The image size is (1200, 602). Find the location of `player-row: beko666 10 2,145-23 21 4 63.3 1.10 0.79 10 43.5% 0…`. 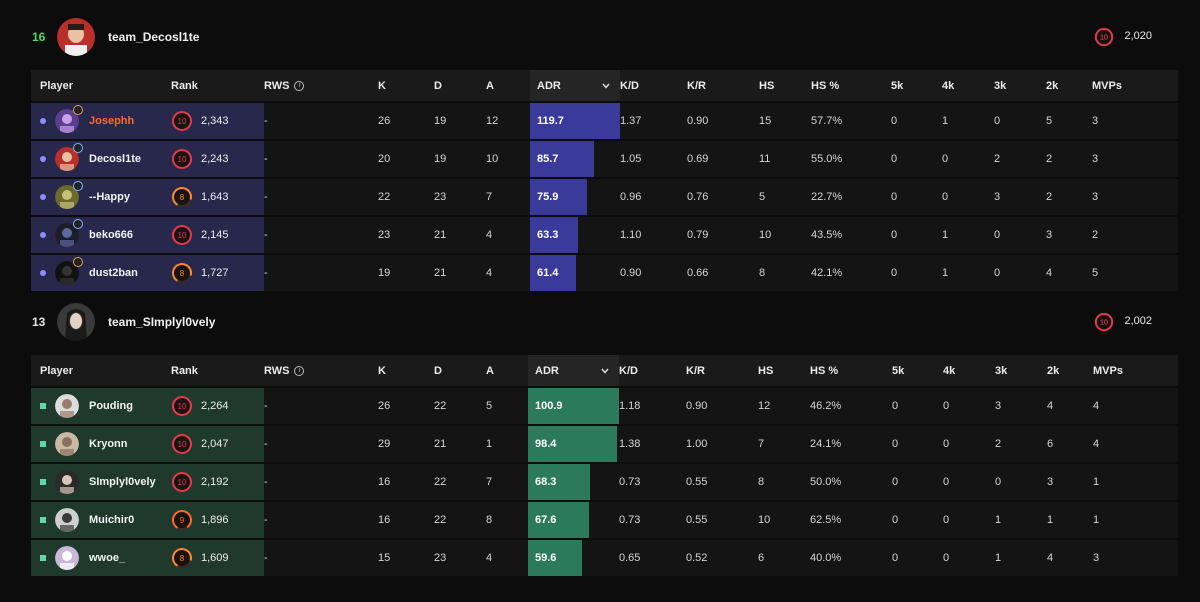

player-row: beko666 10 2,145-23 21 4 63.3 1.10 0.79 10 43.5% 0… is located at coordinates (604, 235).